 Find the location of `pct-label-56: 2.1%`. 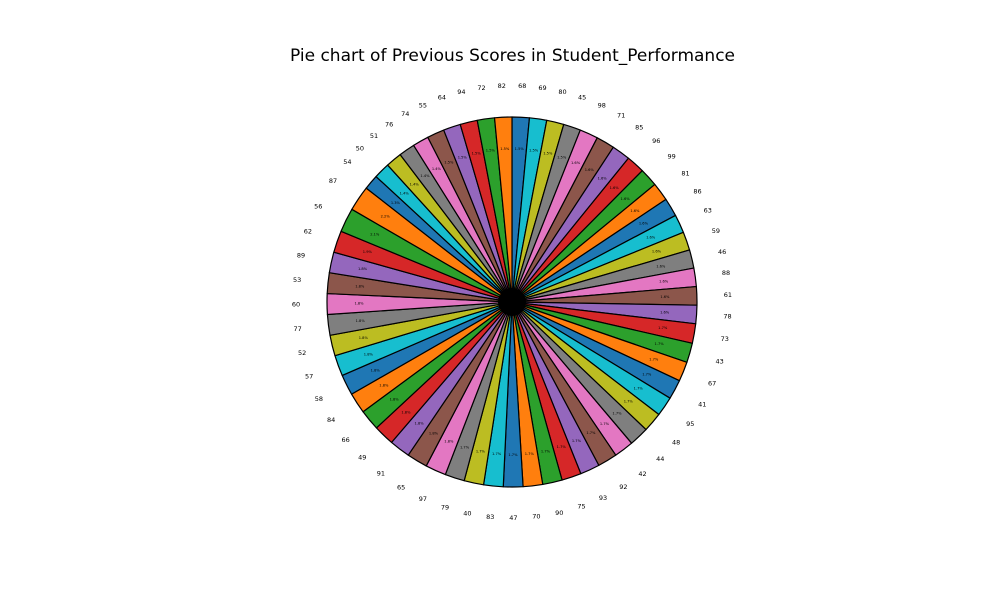

pct-label-56: 2.1% is located at coordinates (375, 234).